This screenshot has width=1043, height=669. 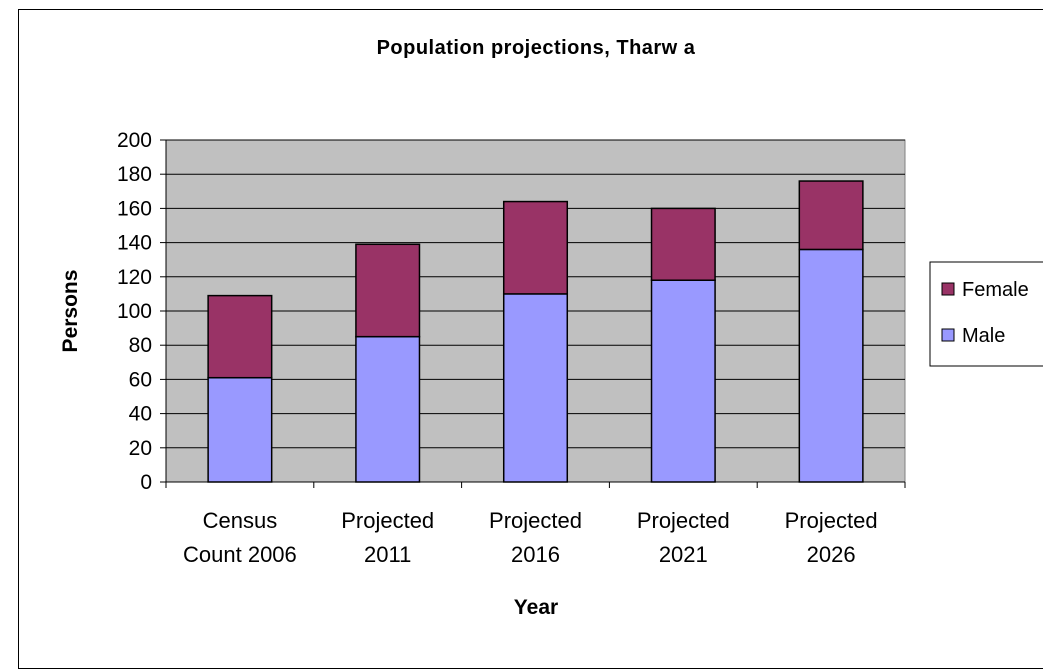 What do you see at coordinates (536, 607) in the screenshot?
I see `x-axis-title: Year` at bounding box center [536, 607].